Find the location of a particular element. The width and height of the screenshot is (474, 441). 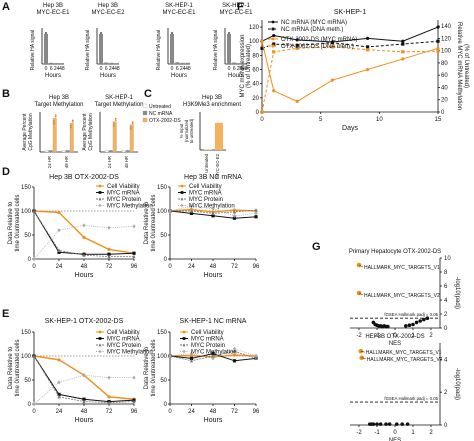

panel-f-ytick: 40 is located at coordinates (255, 85).